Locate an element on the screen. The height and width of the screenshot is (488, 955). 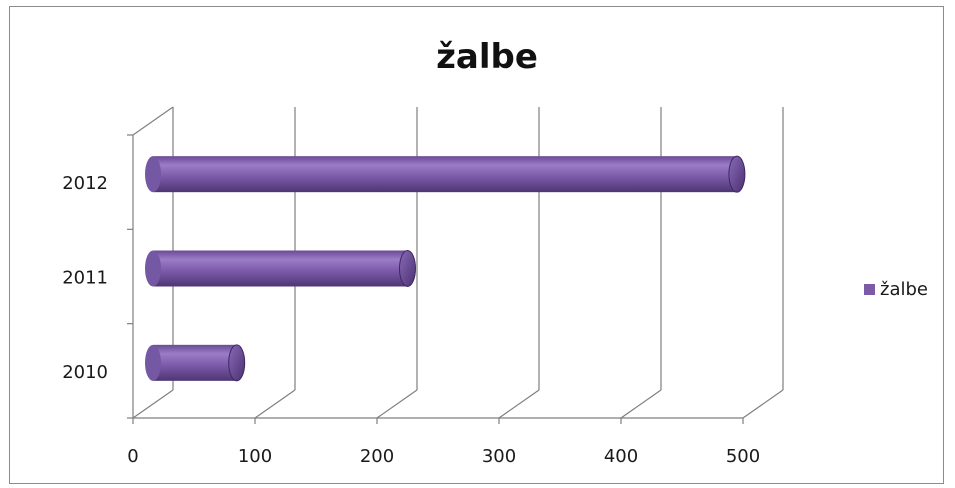
legend-label: žalbe is located at coordinates (904, 289).